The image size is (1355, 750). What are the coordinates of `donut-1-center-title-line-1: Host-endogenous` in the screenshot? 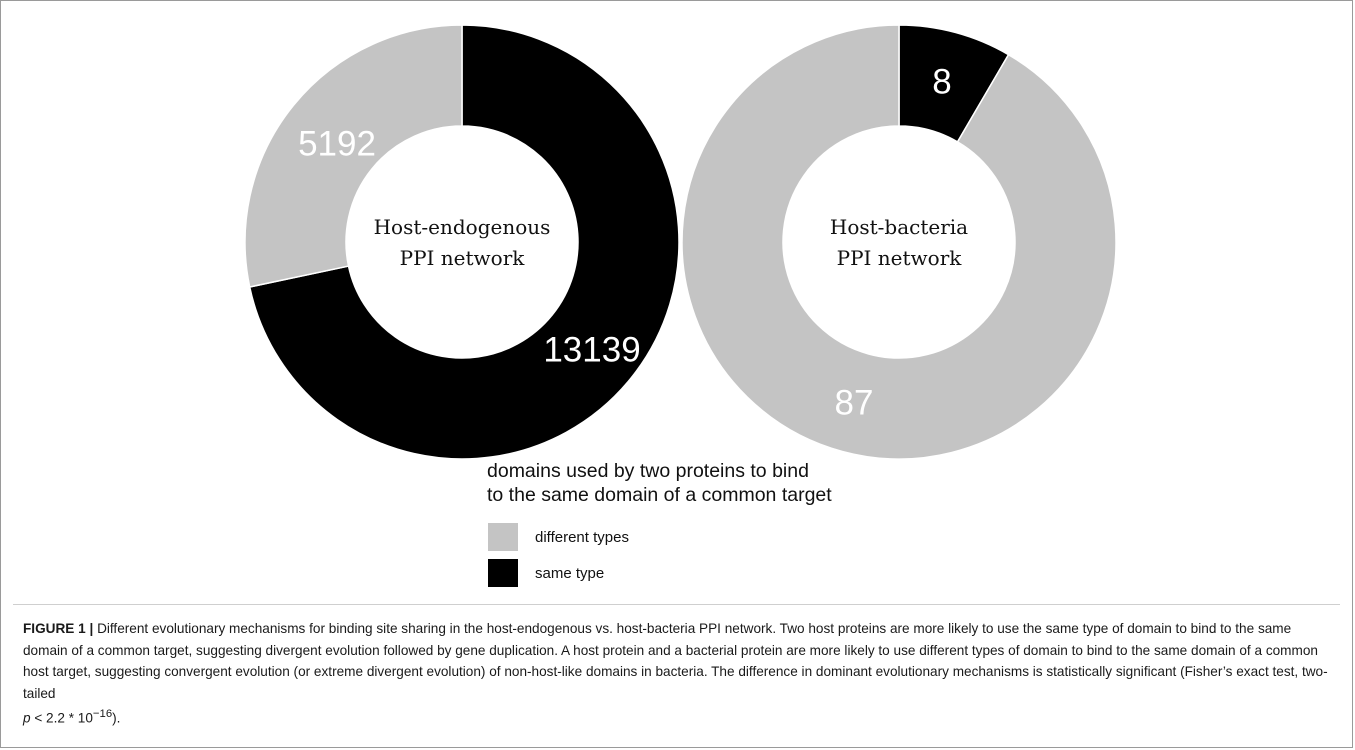 It's located at (462, 227).